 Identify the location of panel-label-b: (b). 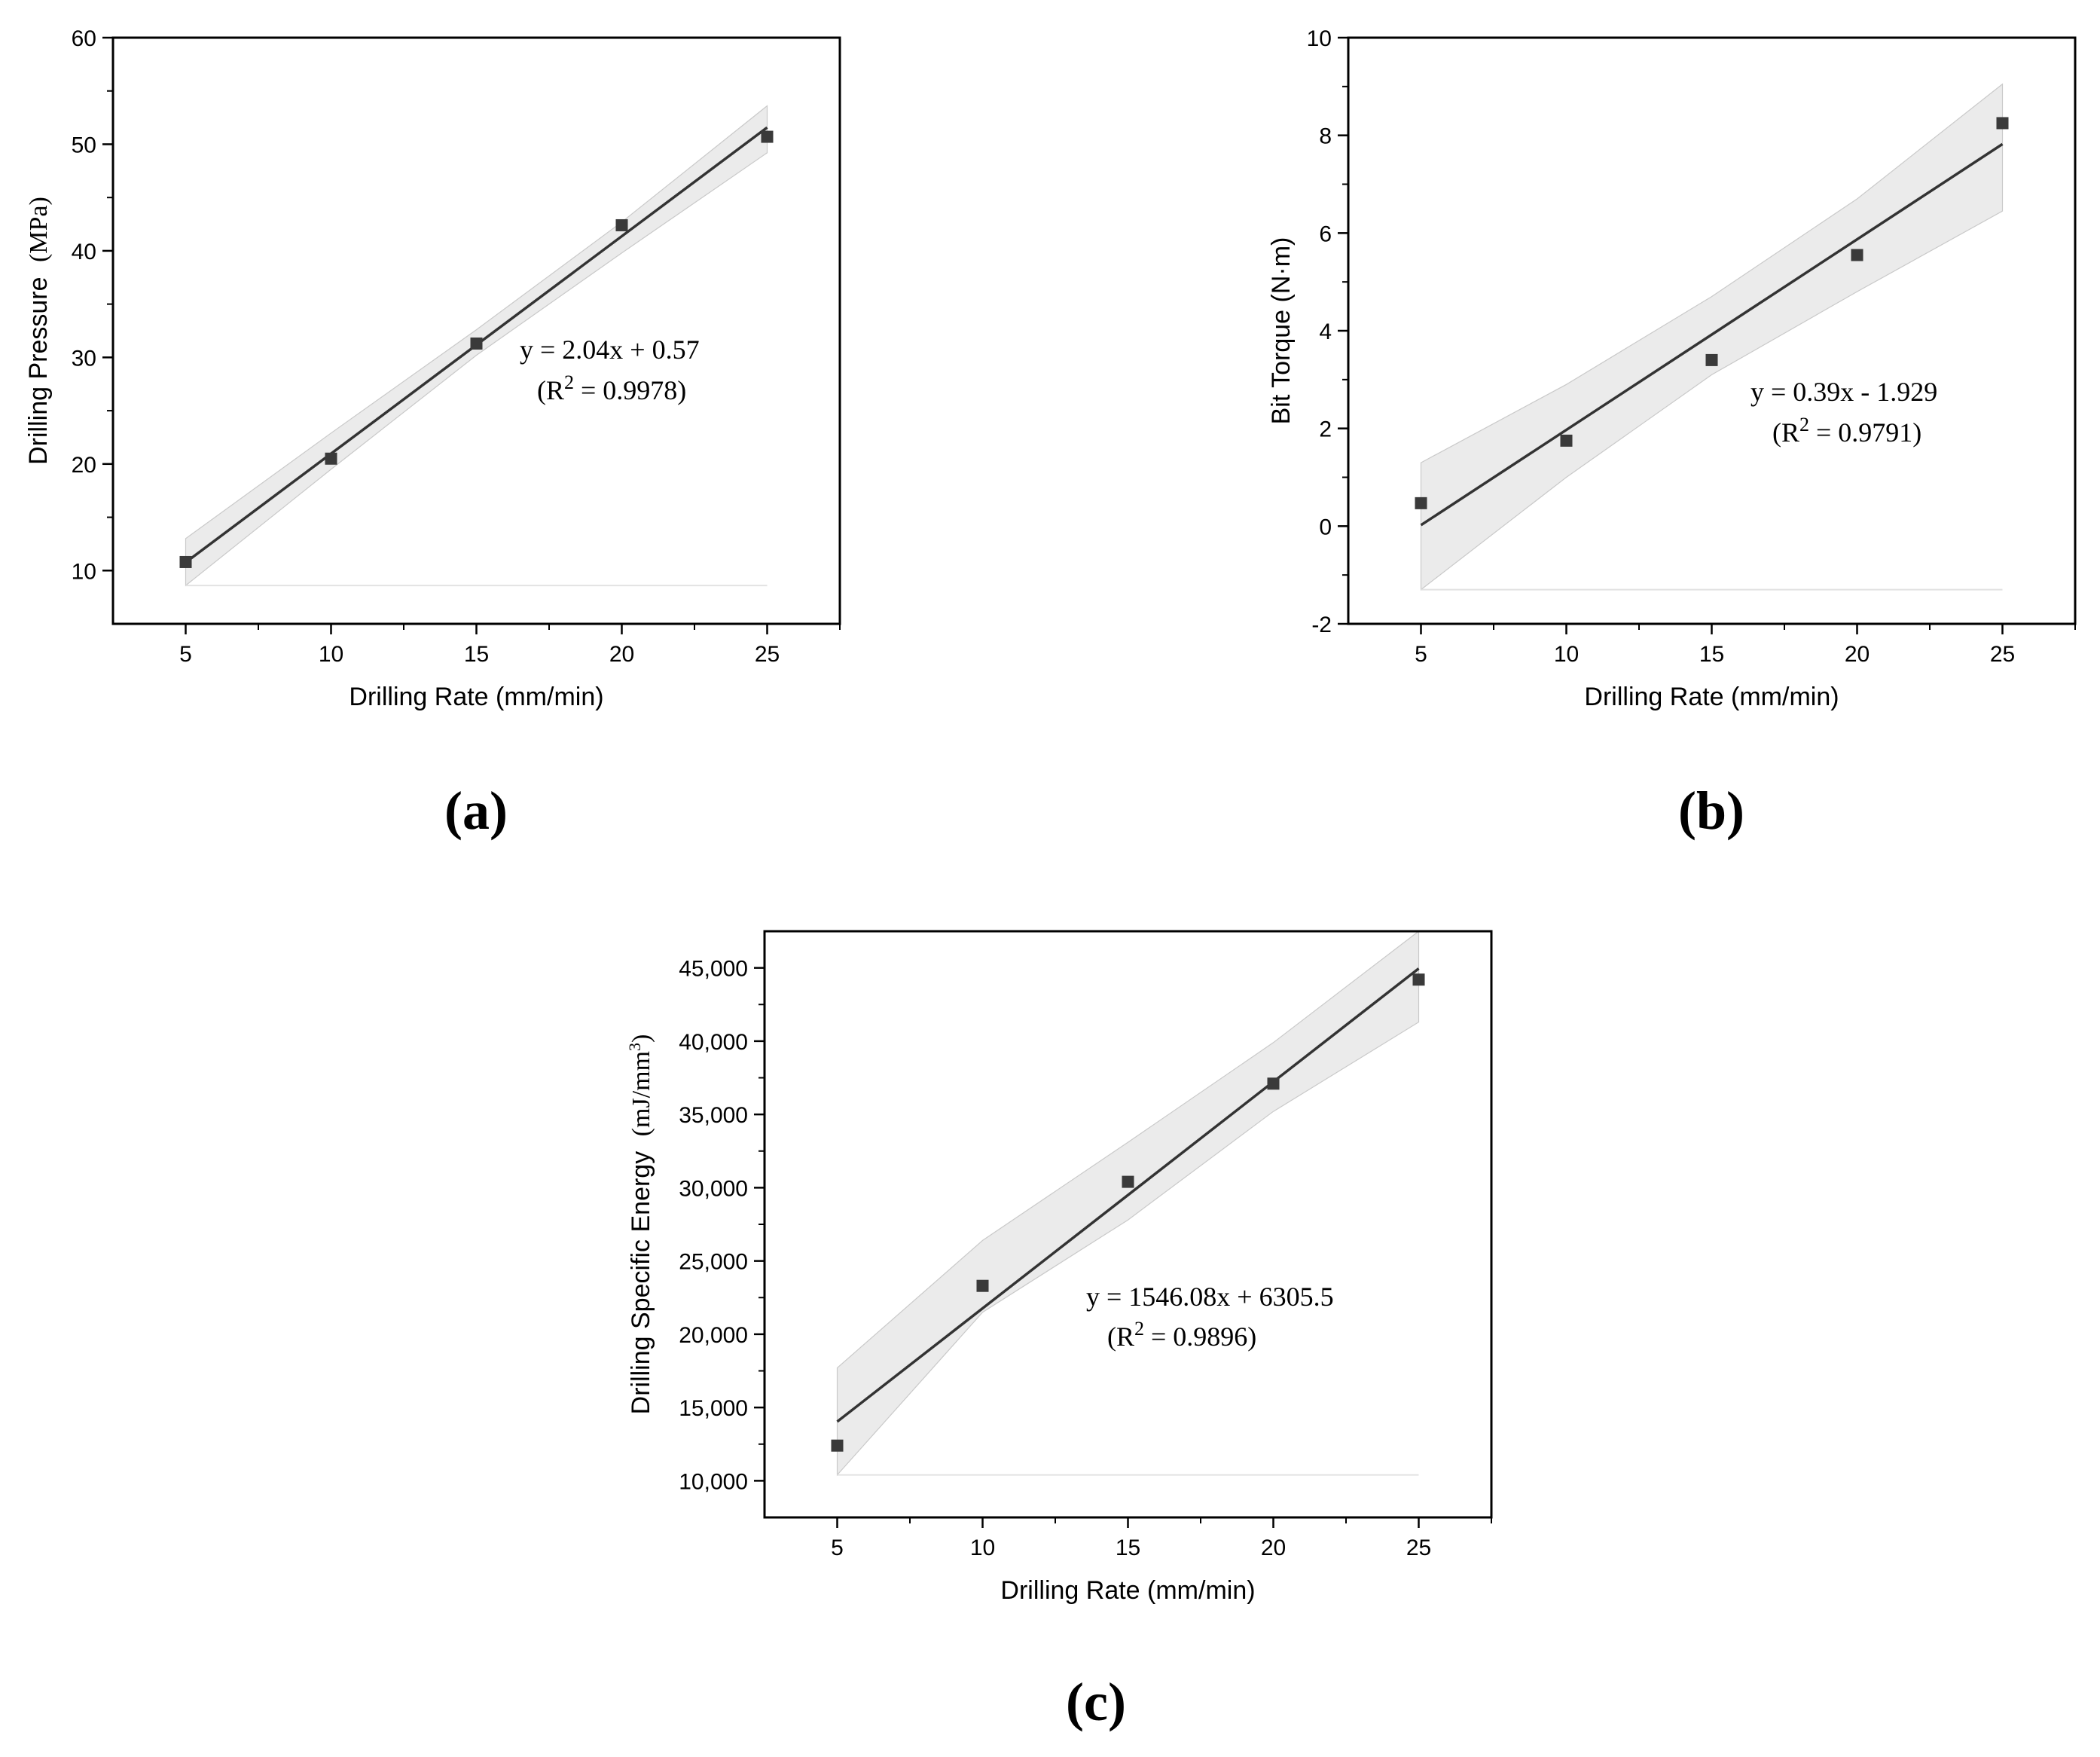
(1711, 811).